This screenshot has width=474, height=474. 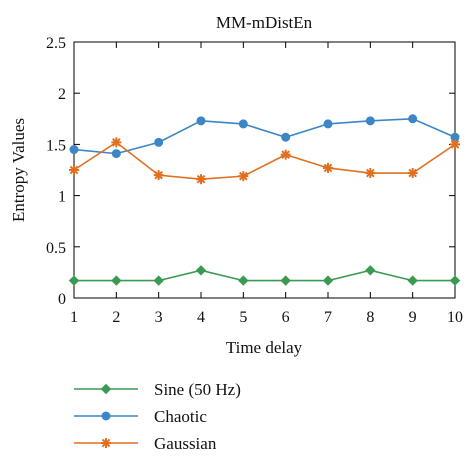 I want to click on y-tick-label: 2.5, so click(x=56, y=43).